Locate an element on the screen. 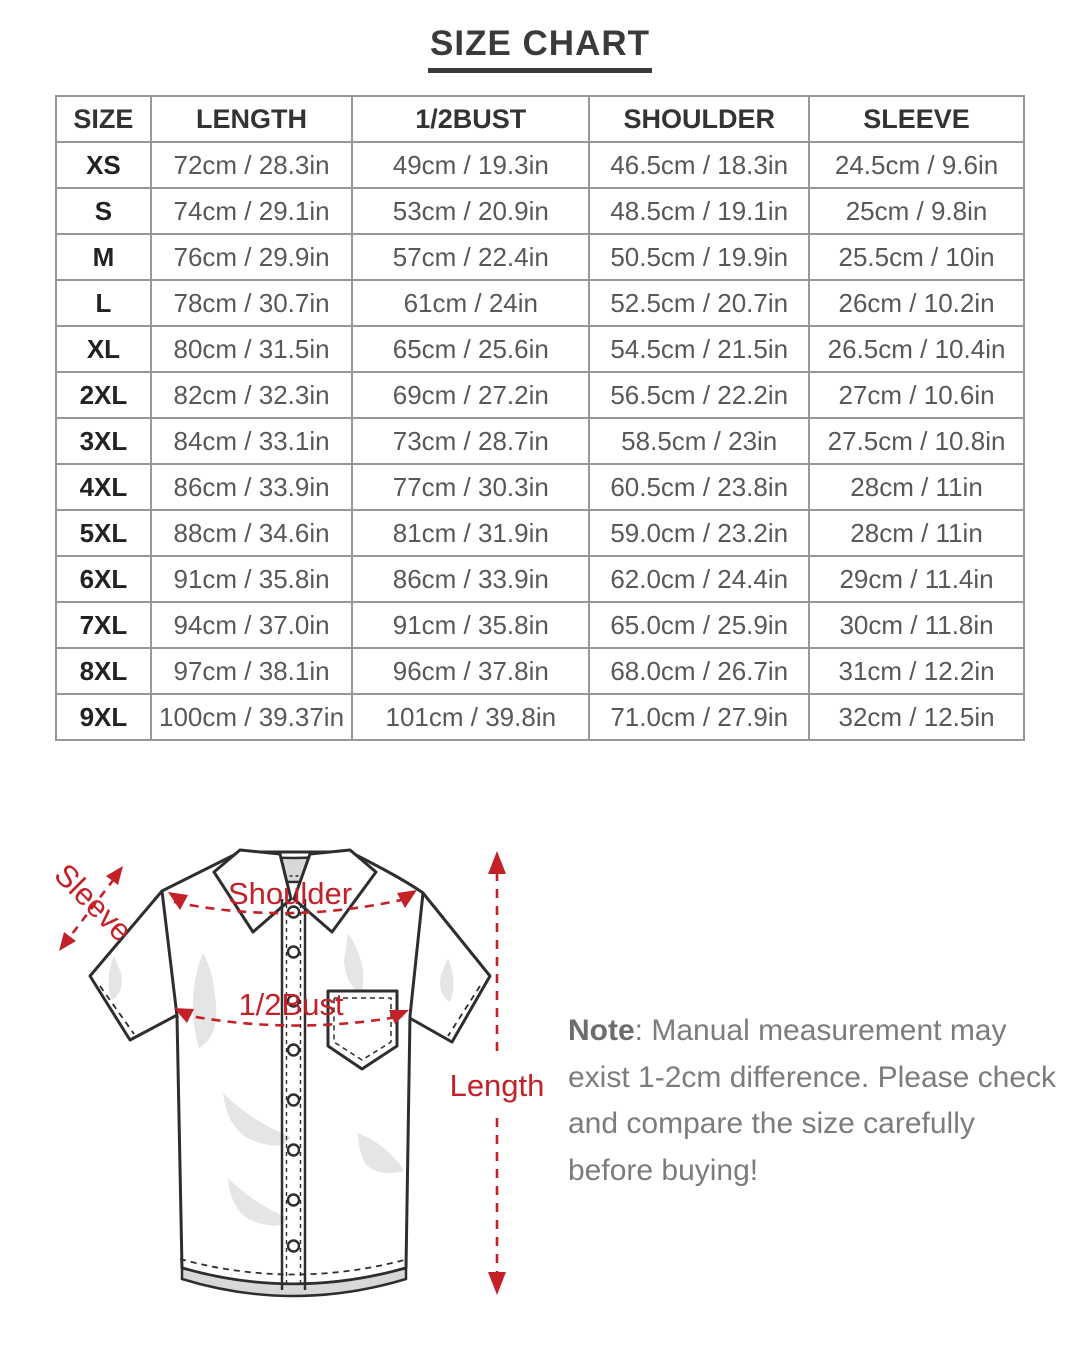 This screenshot has width=1080, height=1369. shoulder-cell: 62.0cm / 24.4in is located at coordinates (699, 579).